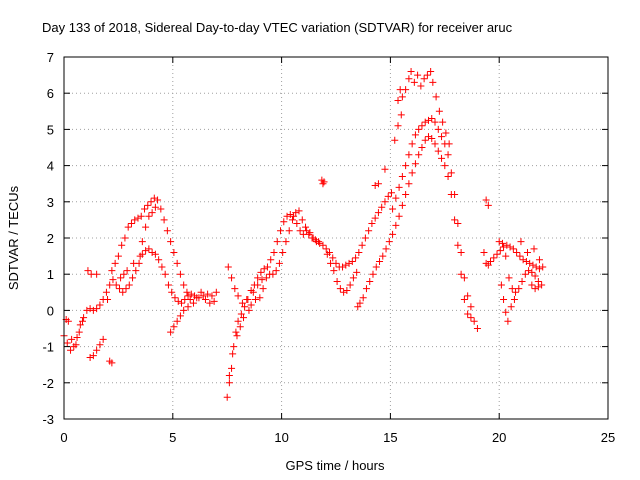  What do you see at coordinates (417, 232) in the screenshot?
I see `series-arc-f` at bounding box center [417, 232].